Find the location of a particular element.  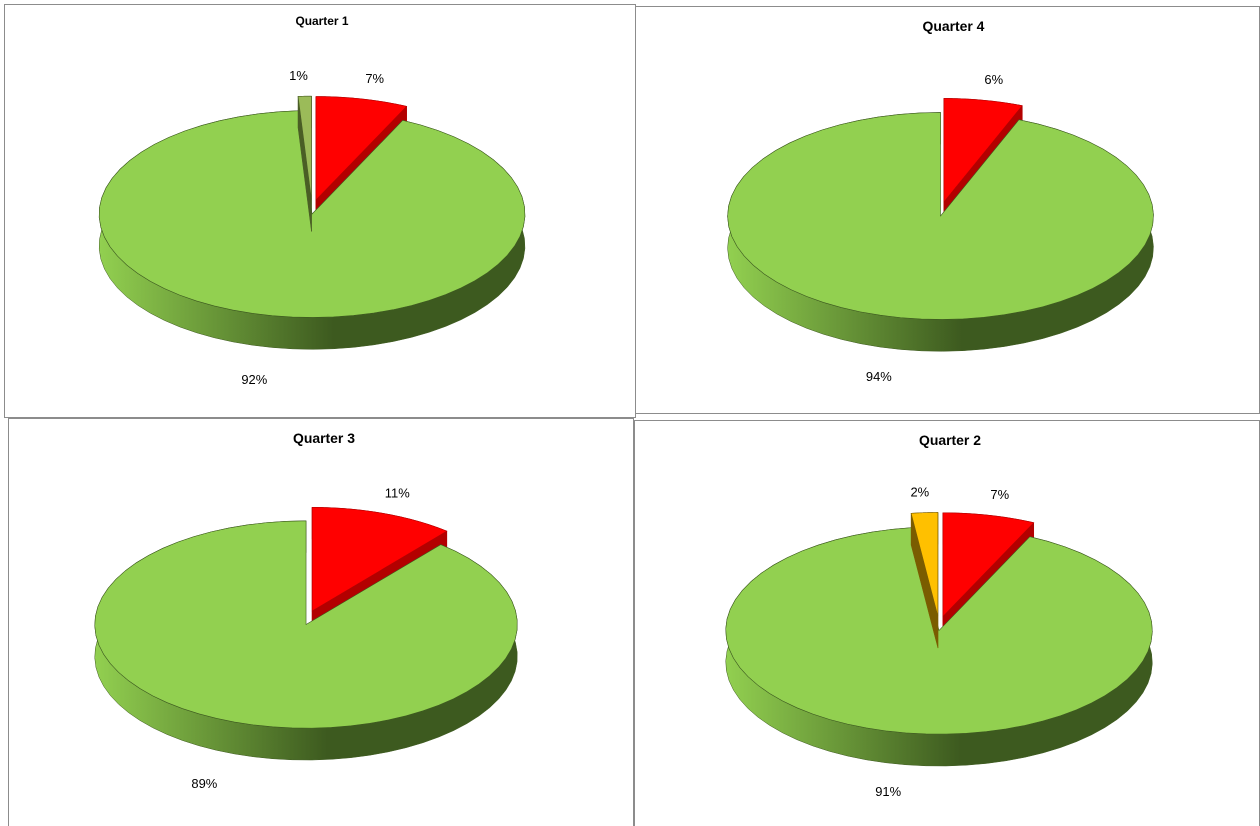

chart-title: Quarter 2 is located at coordinates (950, 440).